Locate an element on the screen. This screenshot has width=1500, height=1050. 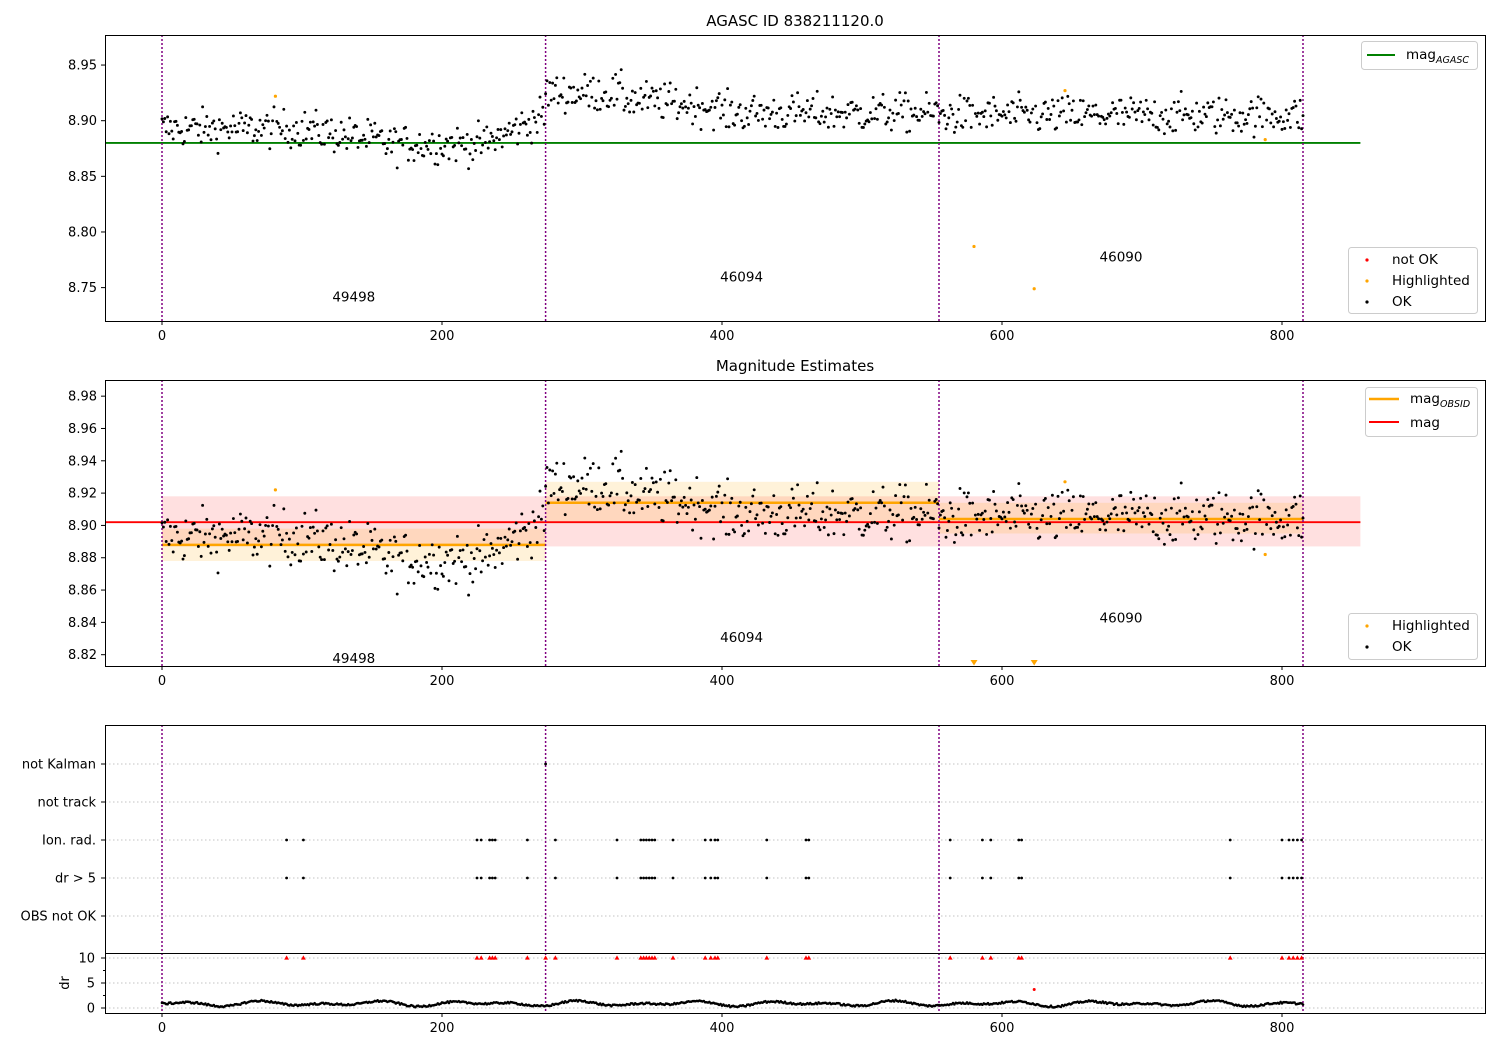
x-tick-label: 600 is located at coordinates (1002, 1028).